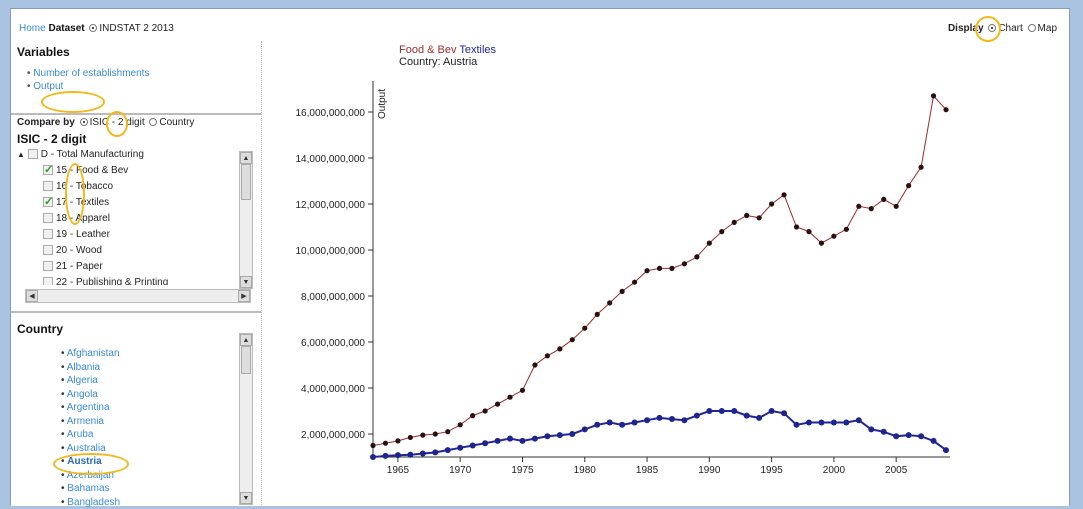 The height and width of the screenshot is (509, 1083). What do you see at coordinates (43, 52) in the screenshot?
I see `variables-title: Variables` at bounding box center [43, 52].